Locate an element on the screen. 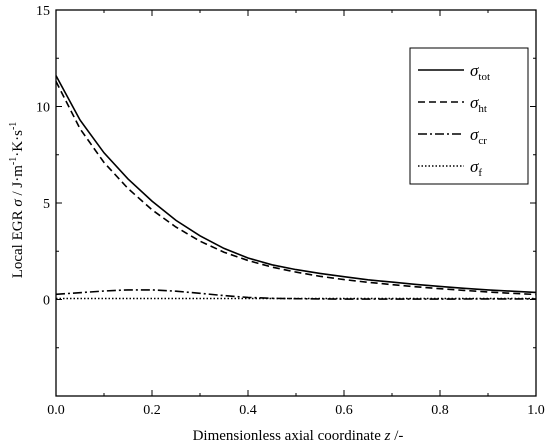 The width and height of the screenshot is (550, 447). y-tick-label: 5 is located at coordinates (46, 204).